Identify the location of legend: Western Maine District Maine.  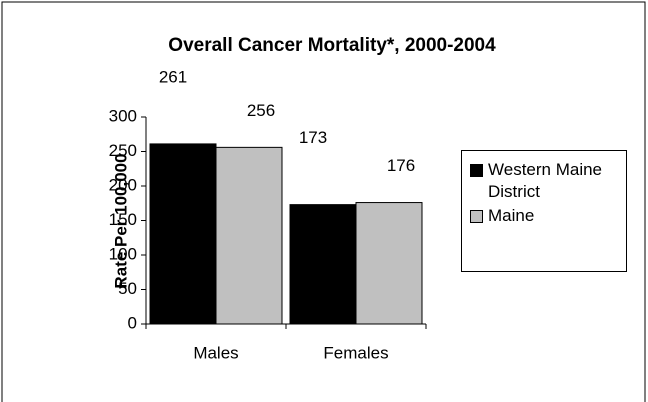
(544, 211).